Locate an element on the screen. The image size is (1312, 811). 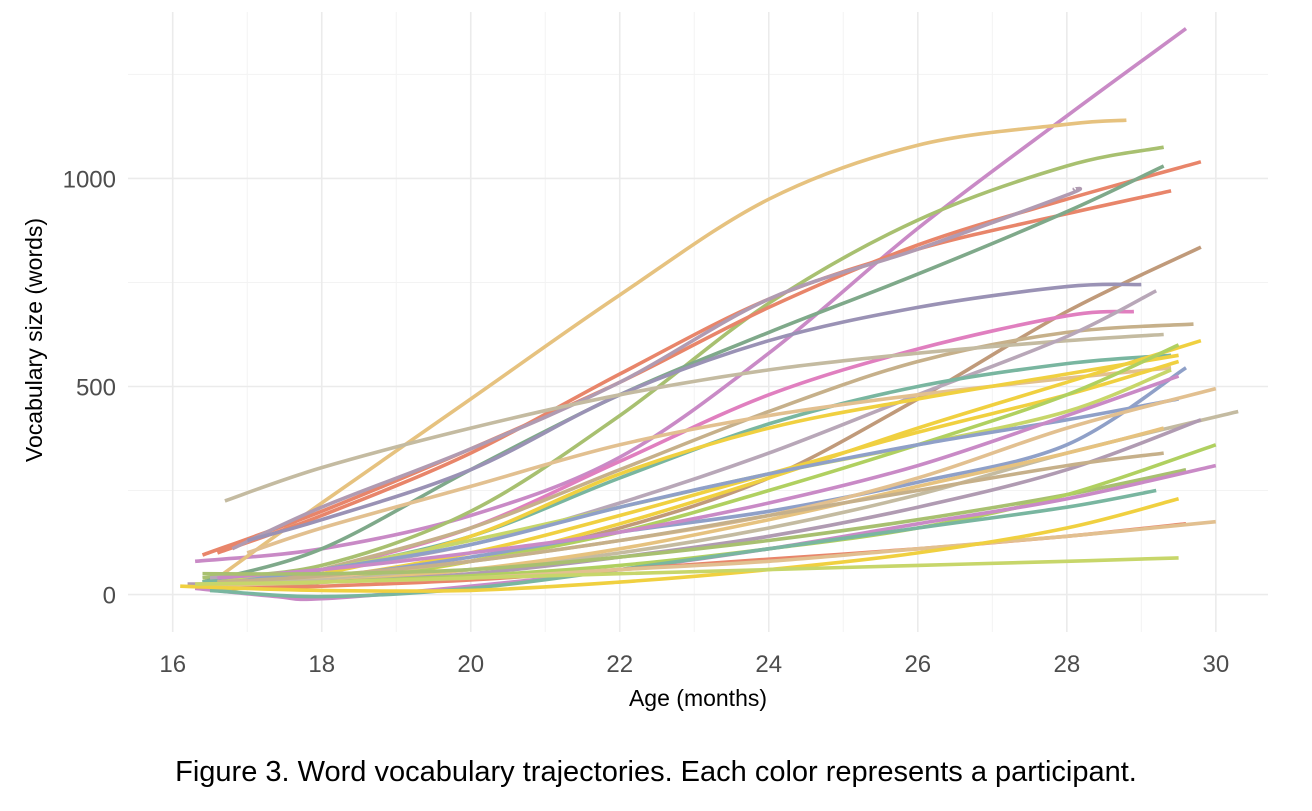
y-tick-label: 500 is located at coordinates (96, 387).